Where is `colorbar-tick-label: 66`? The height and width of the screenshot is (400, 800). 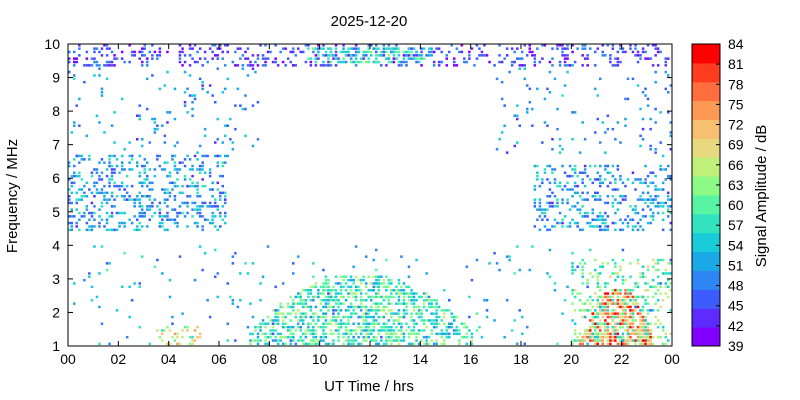 colorbar-tick-label: 66 is located at coordinates (736, 165).